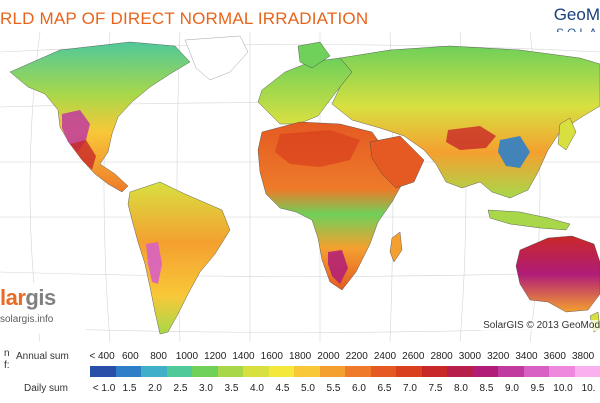 The width and height of the screenshot is (600, 403). I want to click on namibia-high-dni, so click(338, 267).